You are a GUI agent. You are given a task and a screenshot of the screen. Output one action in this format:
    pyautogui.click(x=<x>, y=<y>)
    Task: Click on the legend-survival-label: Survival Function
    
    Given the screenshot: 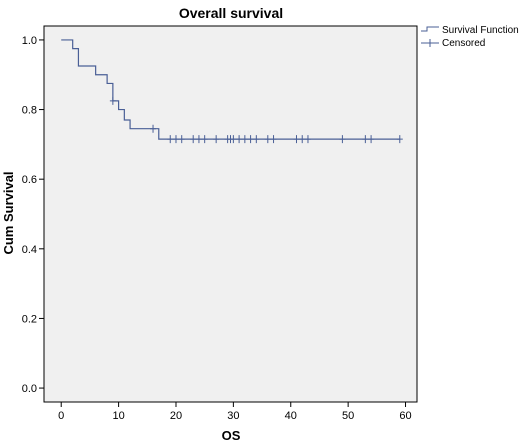 What is the action you would take?
    pyautogui.click(x=480, y=30)
    